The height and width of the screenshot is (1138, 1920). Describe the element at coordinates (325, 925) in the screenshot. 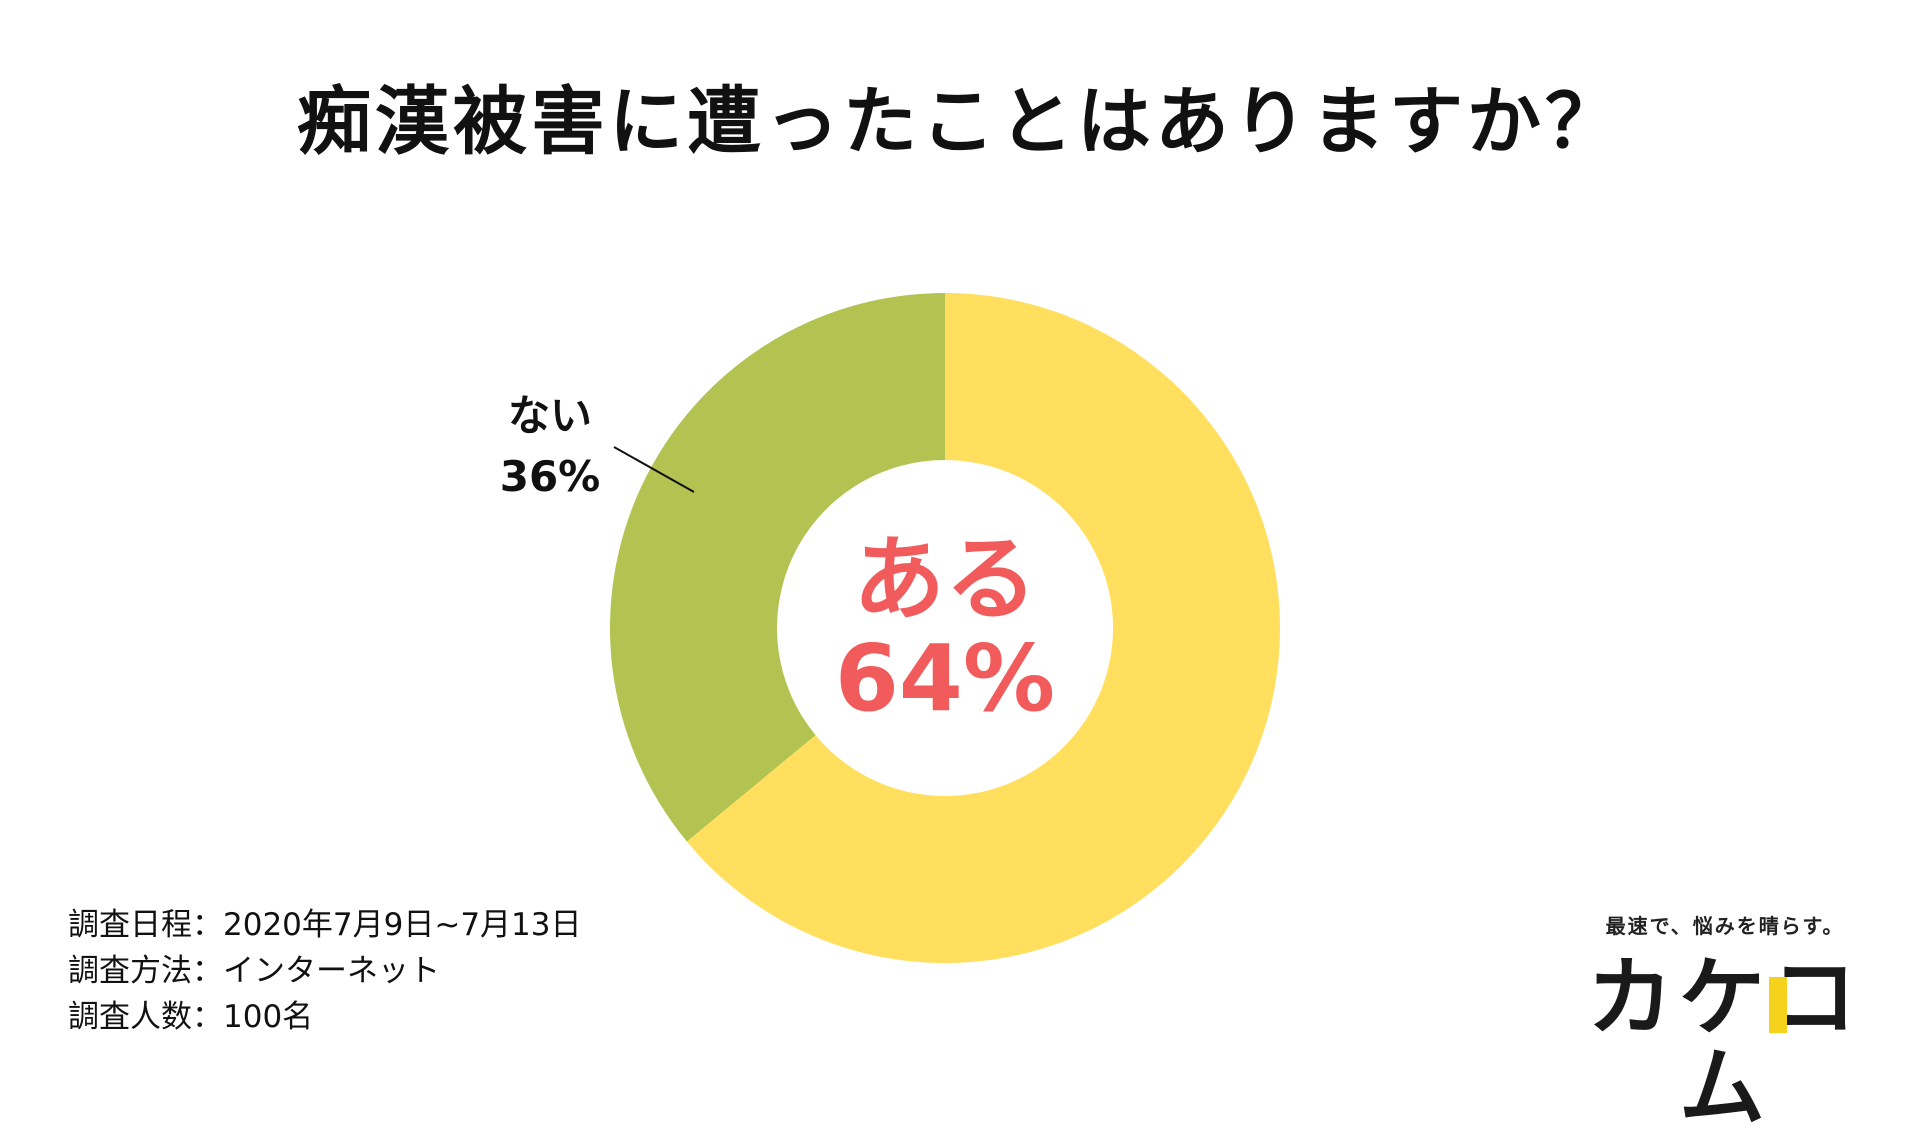

I see `survey-date: 調査日程：2020年7月9日~7月13日` at that location.